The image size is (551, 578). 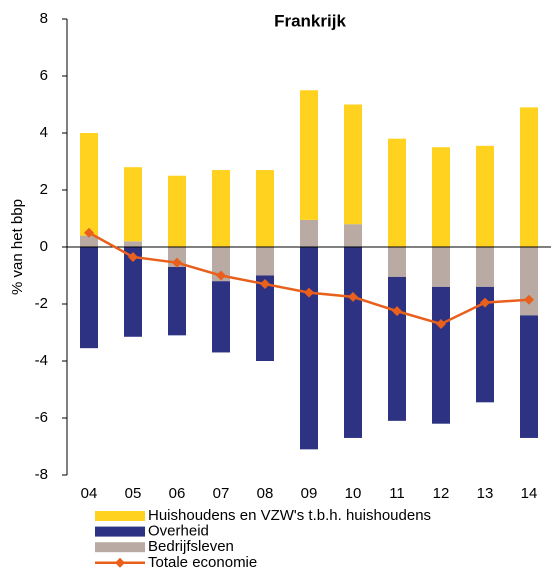 What do you see at coordinates (178, 531) in the screenshot?
I see `legend-label: Overheid` at bounding box center [178, 531].